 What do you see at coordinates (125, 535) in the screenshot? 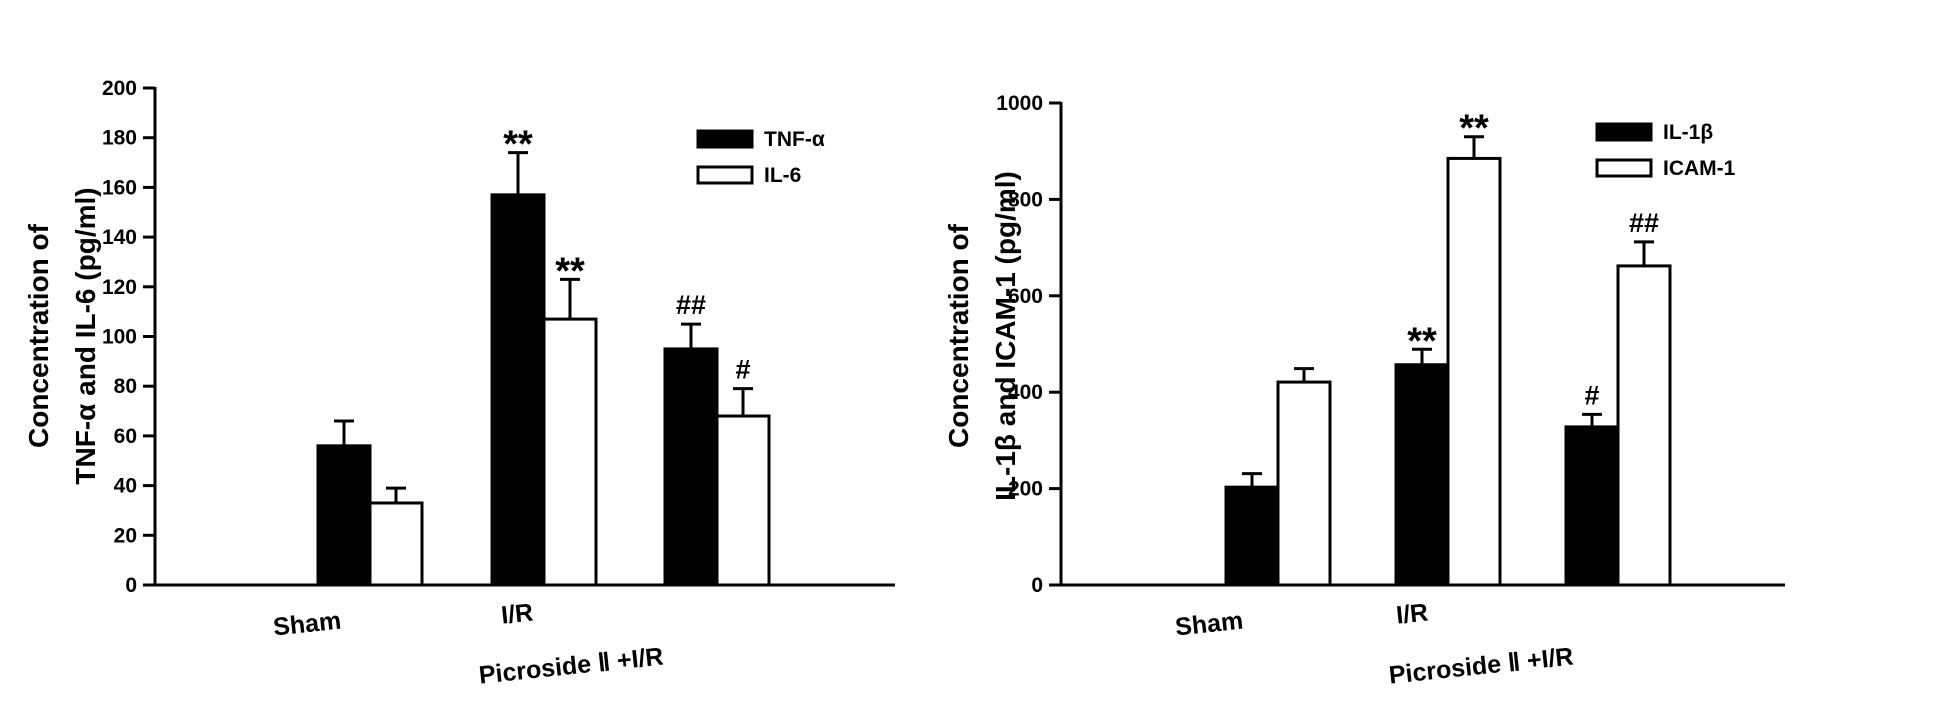
I see `y-tick-label: 20` at bounding box center [125, 535].